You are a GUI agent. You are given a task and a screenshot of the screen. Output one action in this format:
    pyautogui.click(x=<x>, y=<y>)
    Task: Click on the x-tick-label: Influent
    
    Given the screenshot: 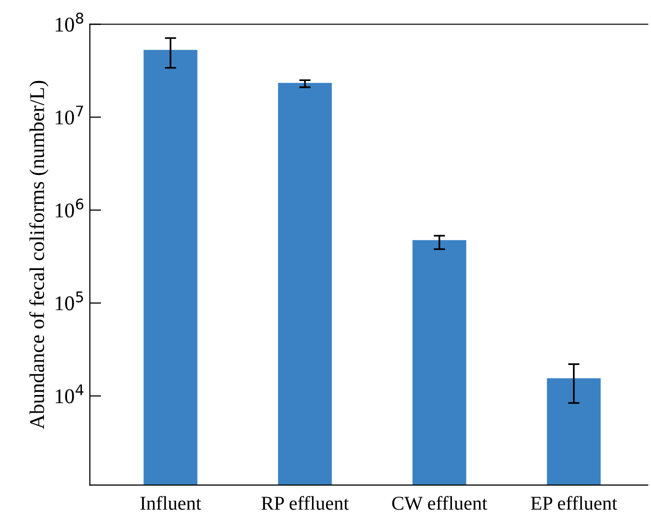 What is the action you would take?
    pyautogui.click(x=171, y=503)
    